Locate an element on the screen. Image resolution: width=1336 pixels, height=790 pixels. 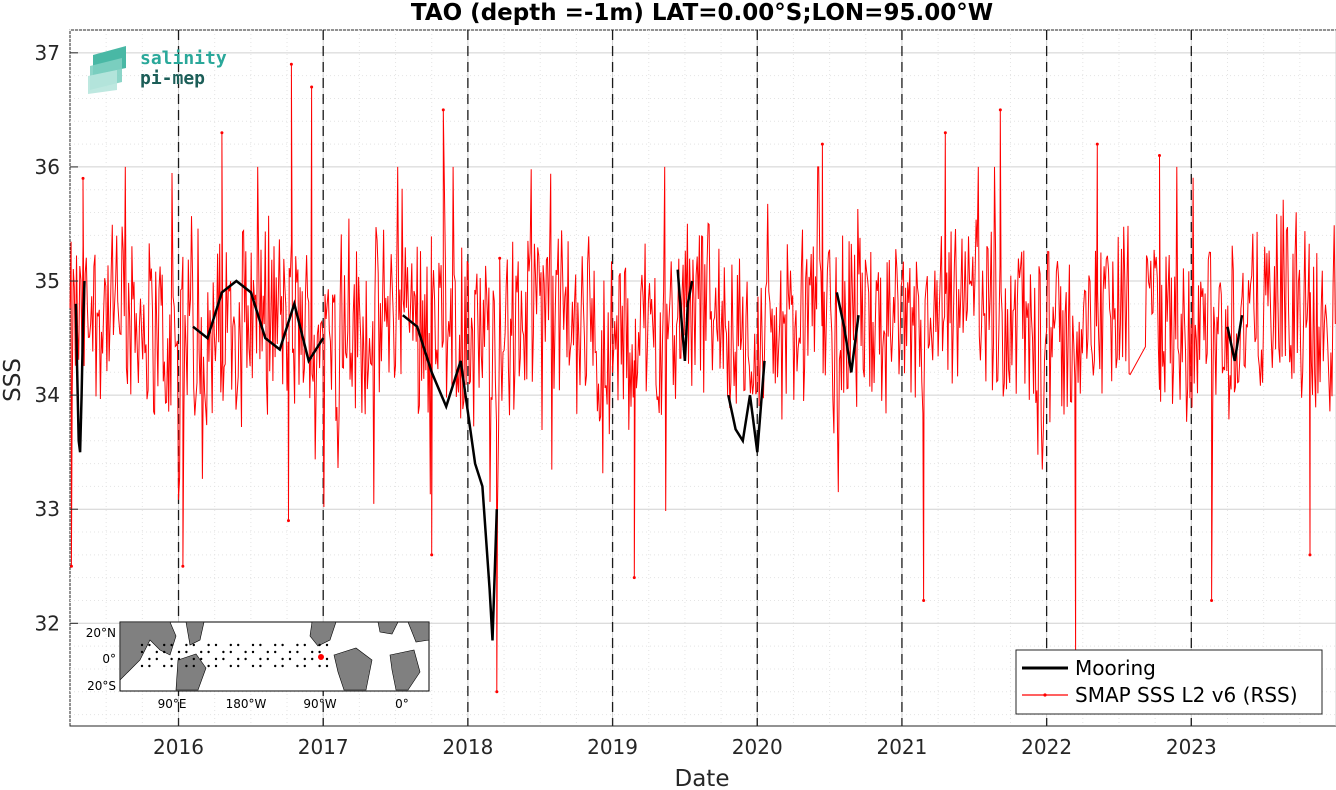
x-axis-label: Date is located at coordinates (702, 778).